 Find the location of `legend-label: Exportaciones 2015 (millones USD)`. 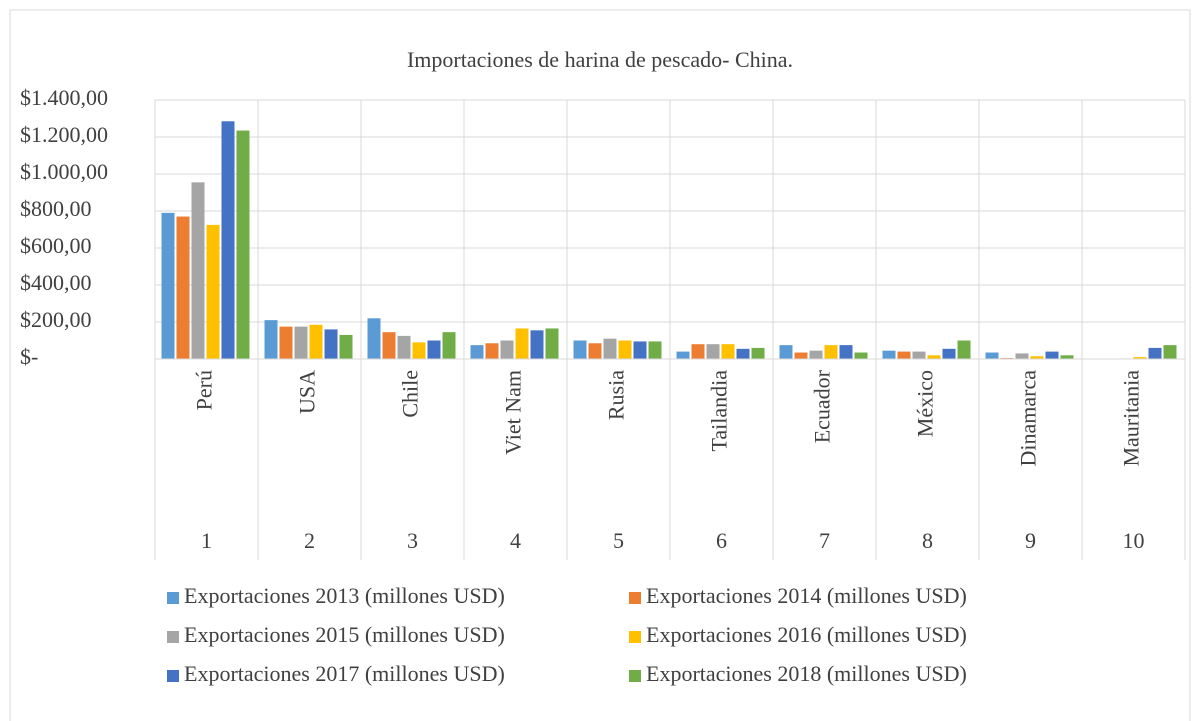

legend-label: Exportaciones 2015 (millones USD) is located at coordinates (344, 634).